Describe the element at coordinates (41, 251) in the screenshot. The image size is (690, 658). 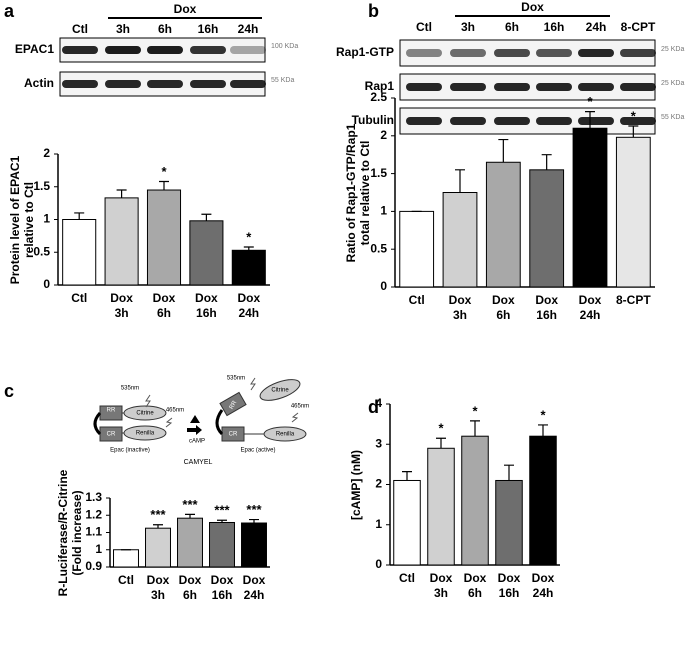
I see `y-tick-label: 0.5` at that location.